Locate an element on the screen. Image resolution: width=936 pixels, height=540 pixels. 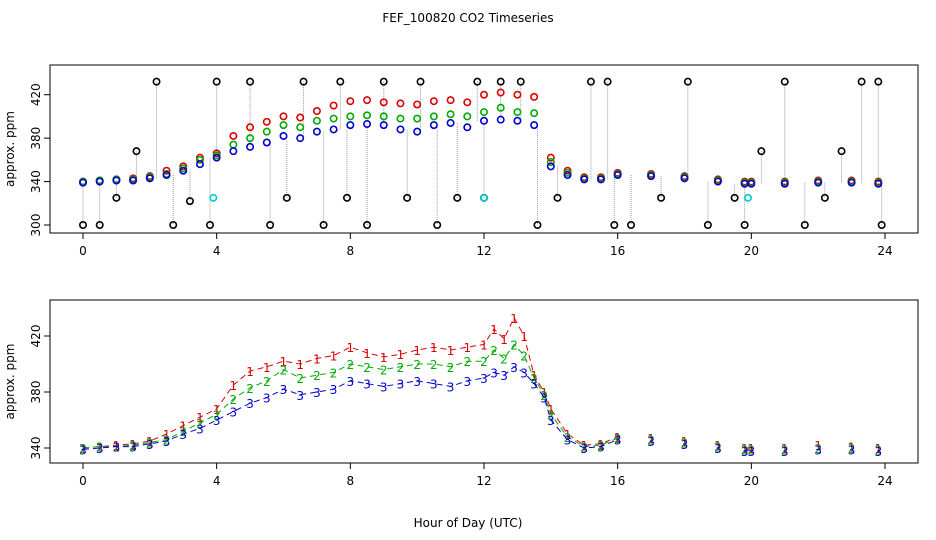
y-tick-label: 380 is located at coordinates (36, 392).